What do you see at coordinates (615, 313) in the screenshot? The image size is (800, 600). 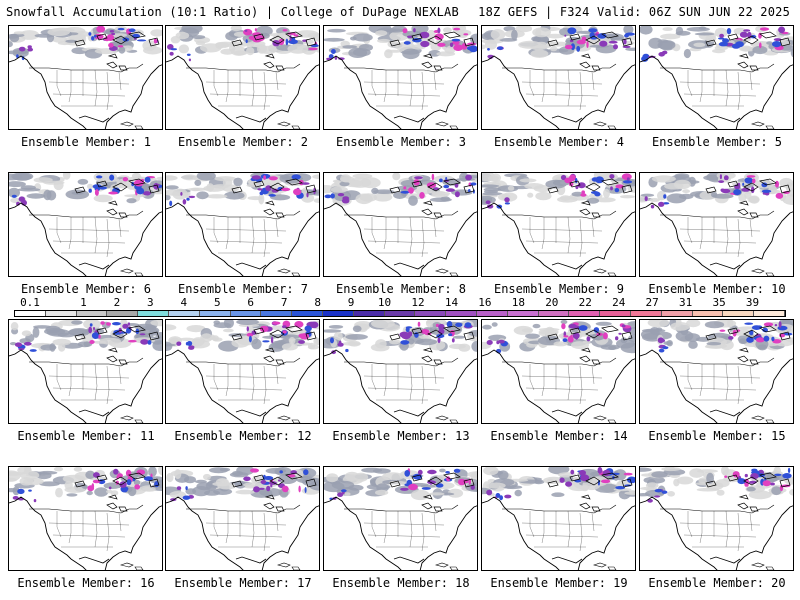 I see `color-scale-swatch` at bounding box center [615, 313].